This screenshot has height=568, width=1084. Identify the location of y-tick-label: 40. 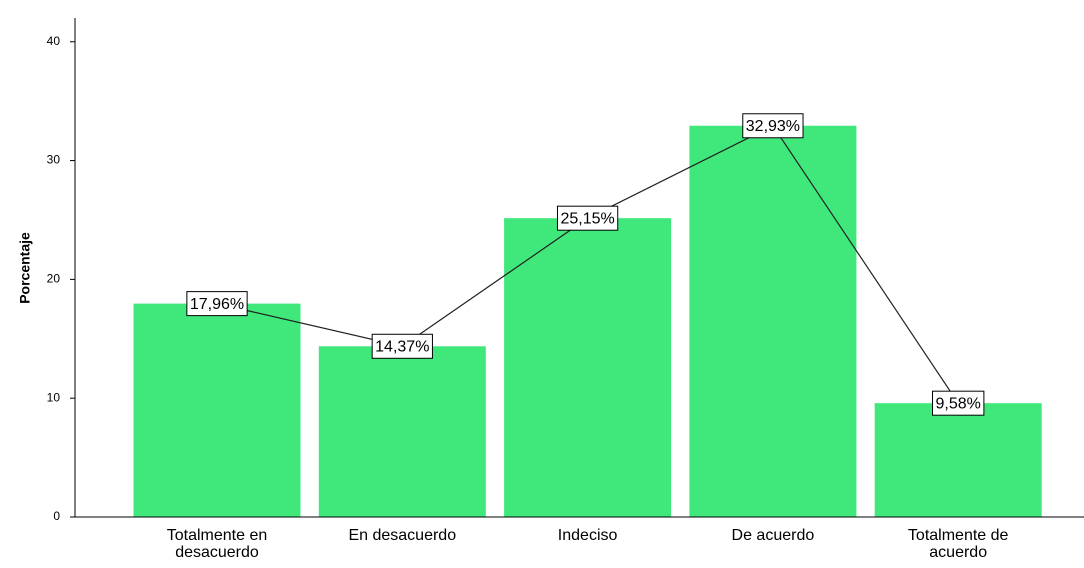
(54, 41).